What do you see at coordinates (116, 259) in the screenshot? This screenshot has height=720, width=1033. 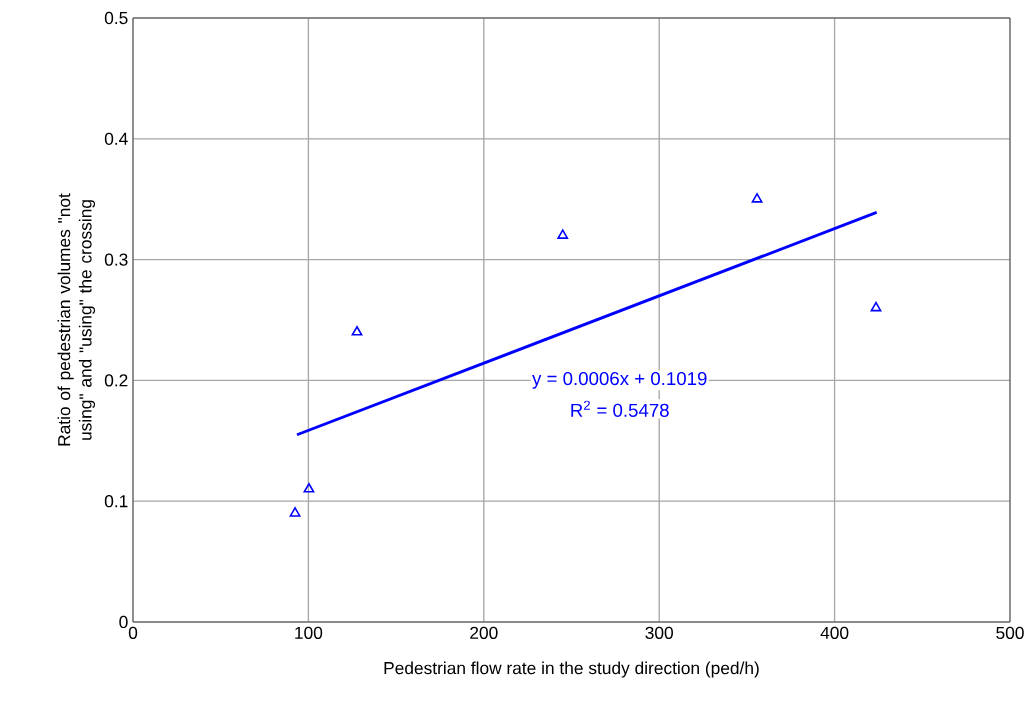 I see `y-tick-label: 0.3` at bounding box center [116, 259].